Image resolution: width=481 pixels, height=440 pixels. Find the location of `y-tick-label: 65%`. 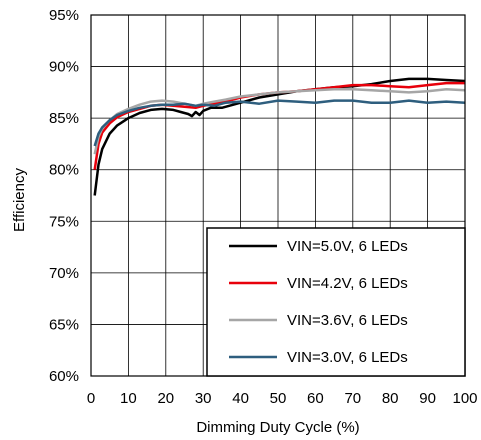

y-tick-label: 65% is located at coordinates (64, 324).